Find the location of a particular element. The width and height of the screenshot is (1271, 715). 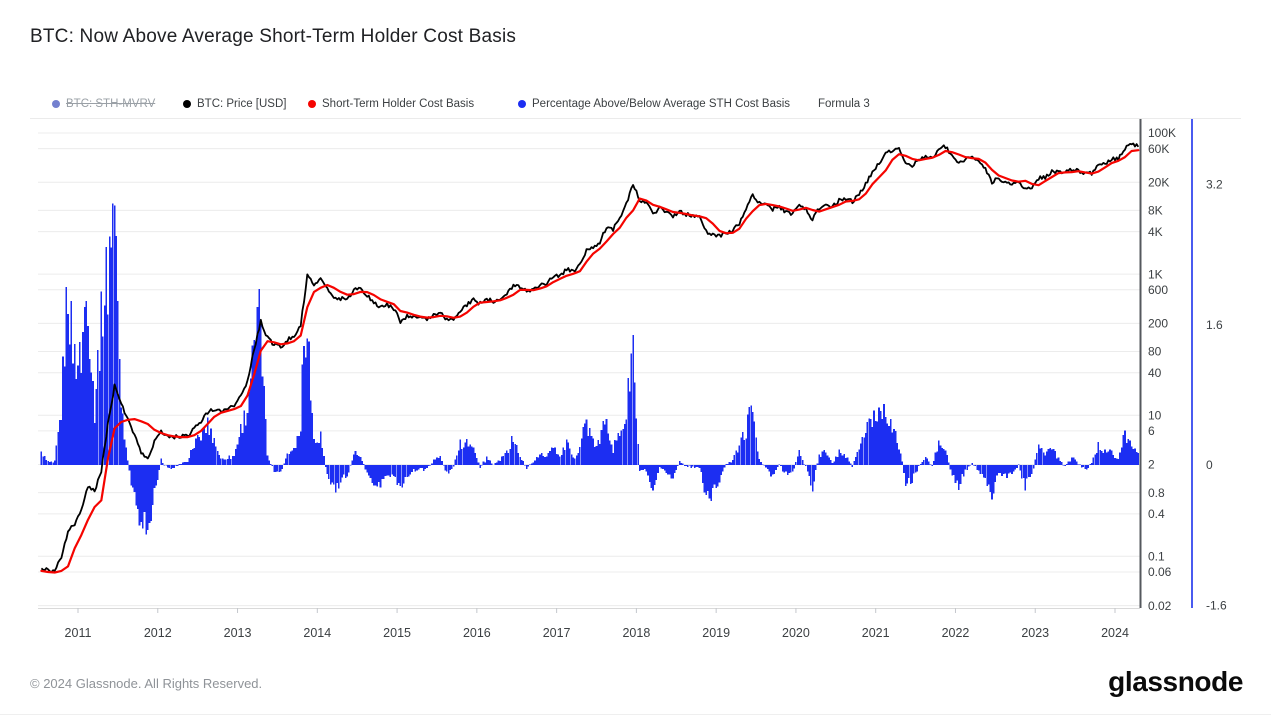

price-tick-label: 20K is located at coordinates (1158, 183).